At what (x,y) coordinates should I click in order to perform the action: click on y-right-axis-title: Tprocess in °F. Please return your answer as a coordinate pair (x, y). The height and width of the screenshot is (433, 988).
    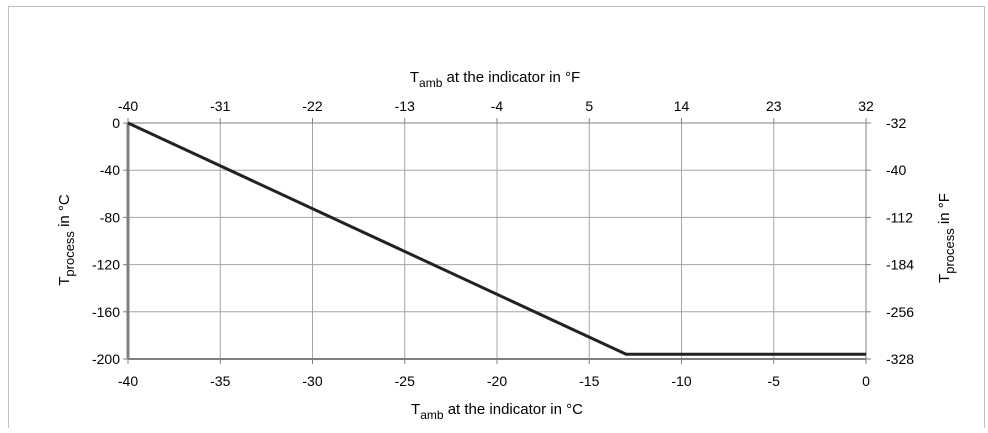
    Looking at the image, I should click on (946, 238).